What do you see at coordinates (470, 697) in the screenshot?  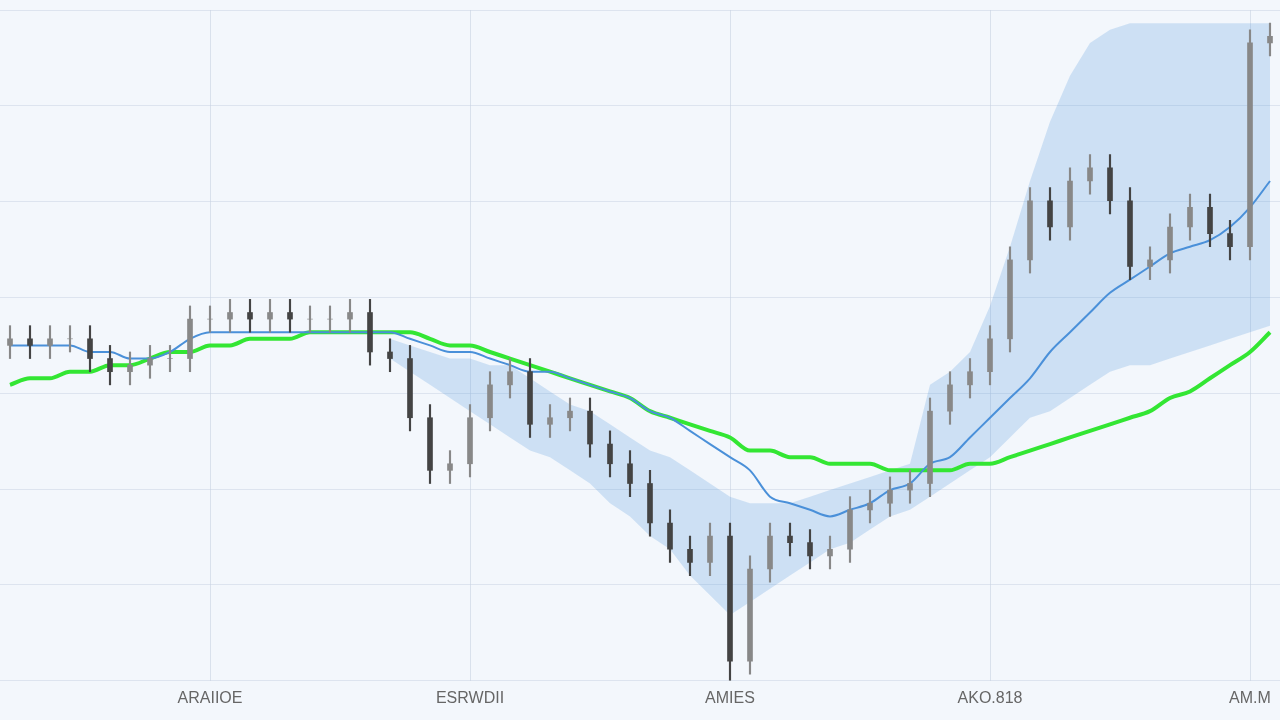 I see `x-tick-label: ESRWDII` at bounding box center [470, 697].